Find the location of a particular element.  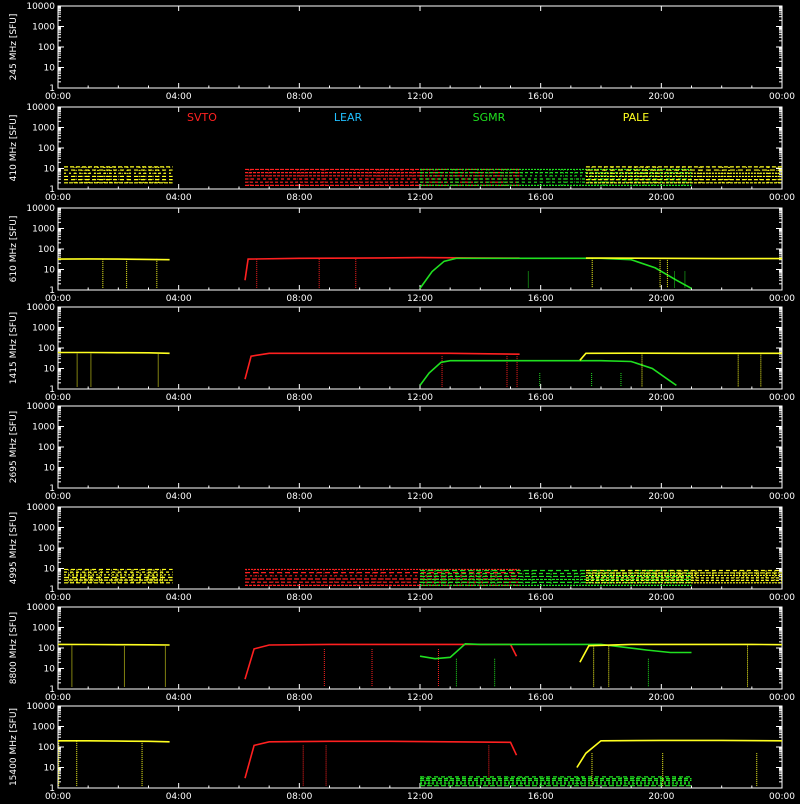

legend-entry-lear: LEAR is located at coordinates (348, 117).